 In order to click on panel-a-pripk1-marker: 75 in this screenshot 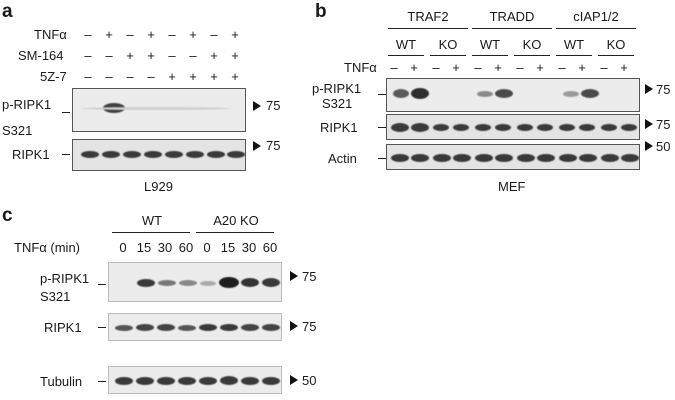, I will do `click(273, 105)`.